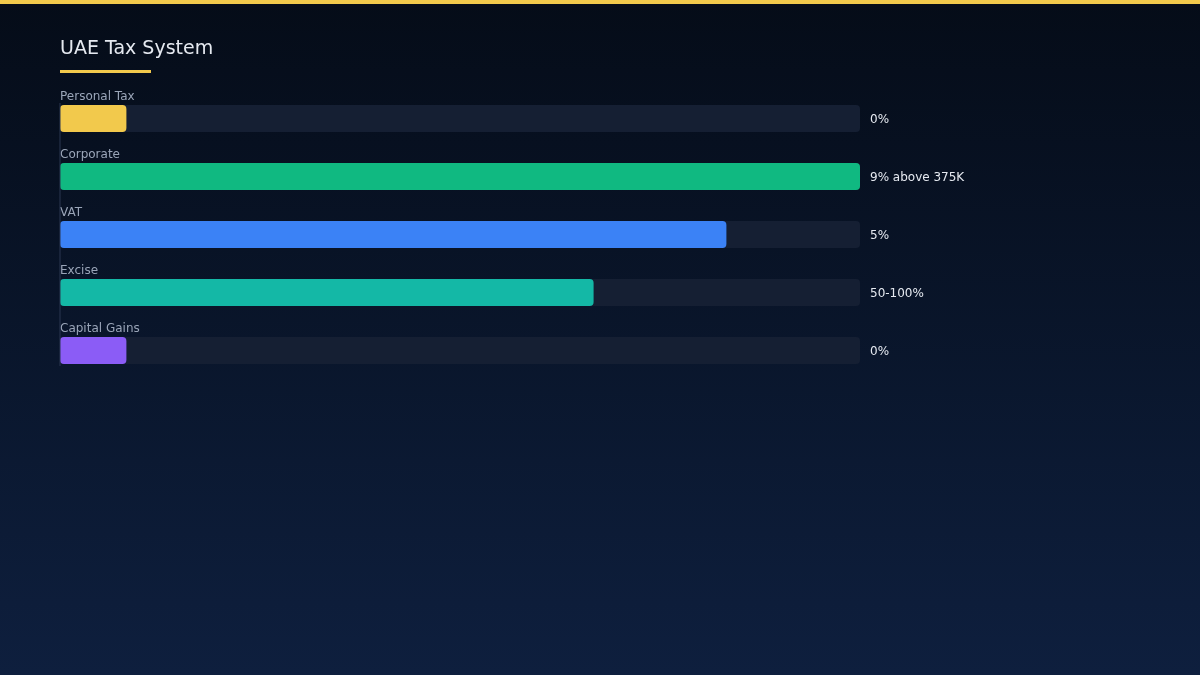 This screenshot has height=675, width=1200. What do you see at coordinates (79, 270) in the screenshot?
I see `y-tick-label: Excise` at bounding box center [79, 270].